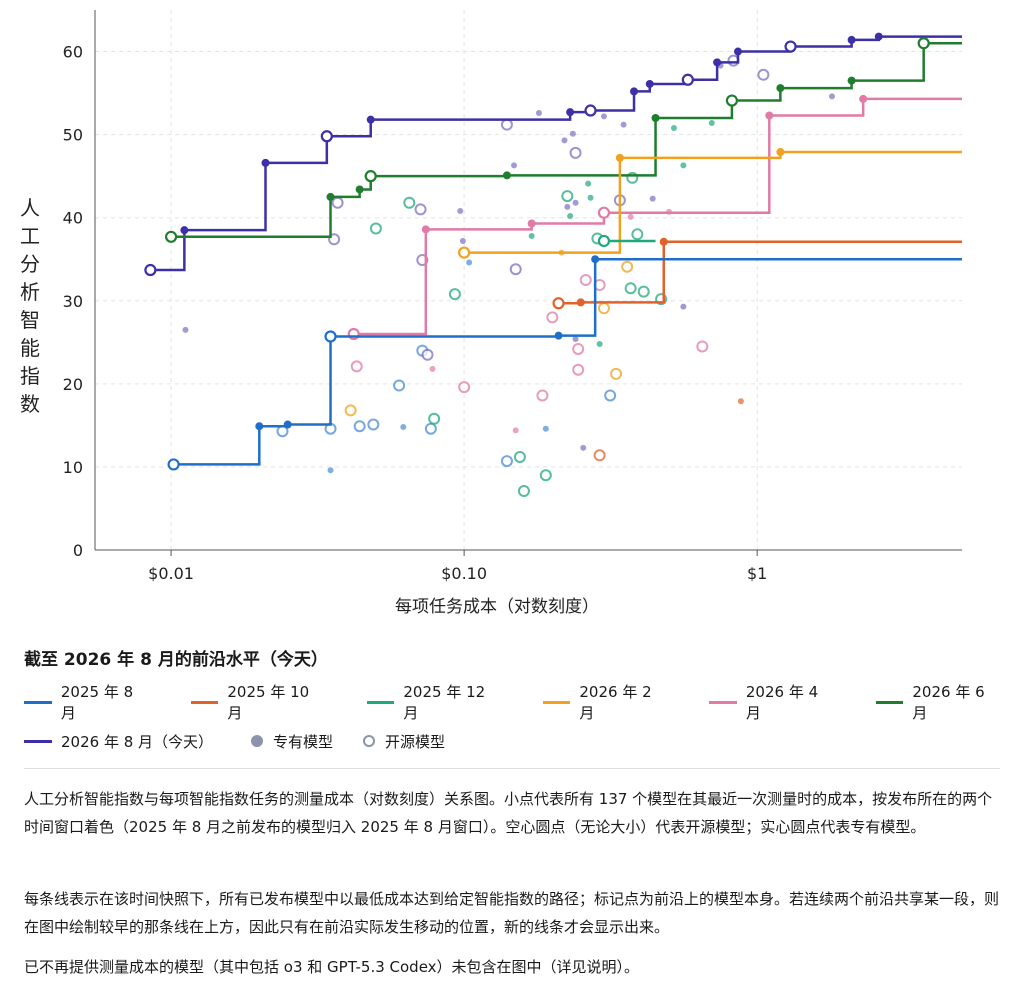  I want to click on y-axis-label-char: 数, so click(30, 404).